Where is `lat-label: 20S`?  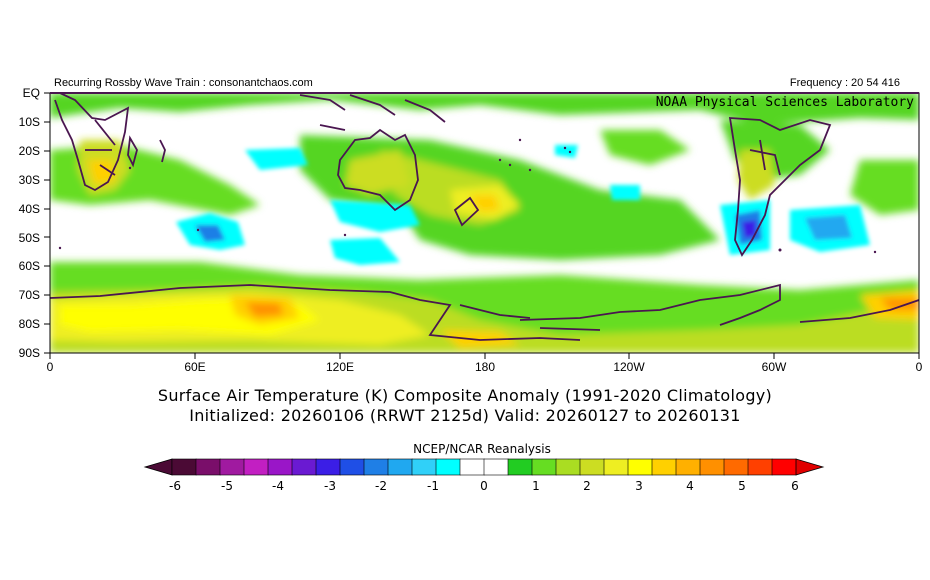
lat-label: 20S is located at coordinates (29, 151).